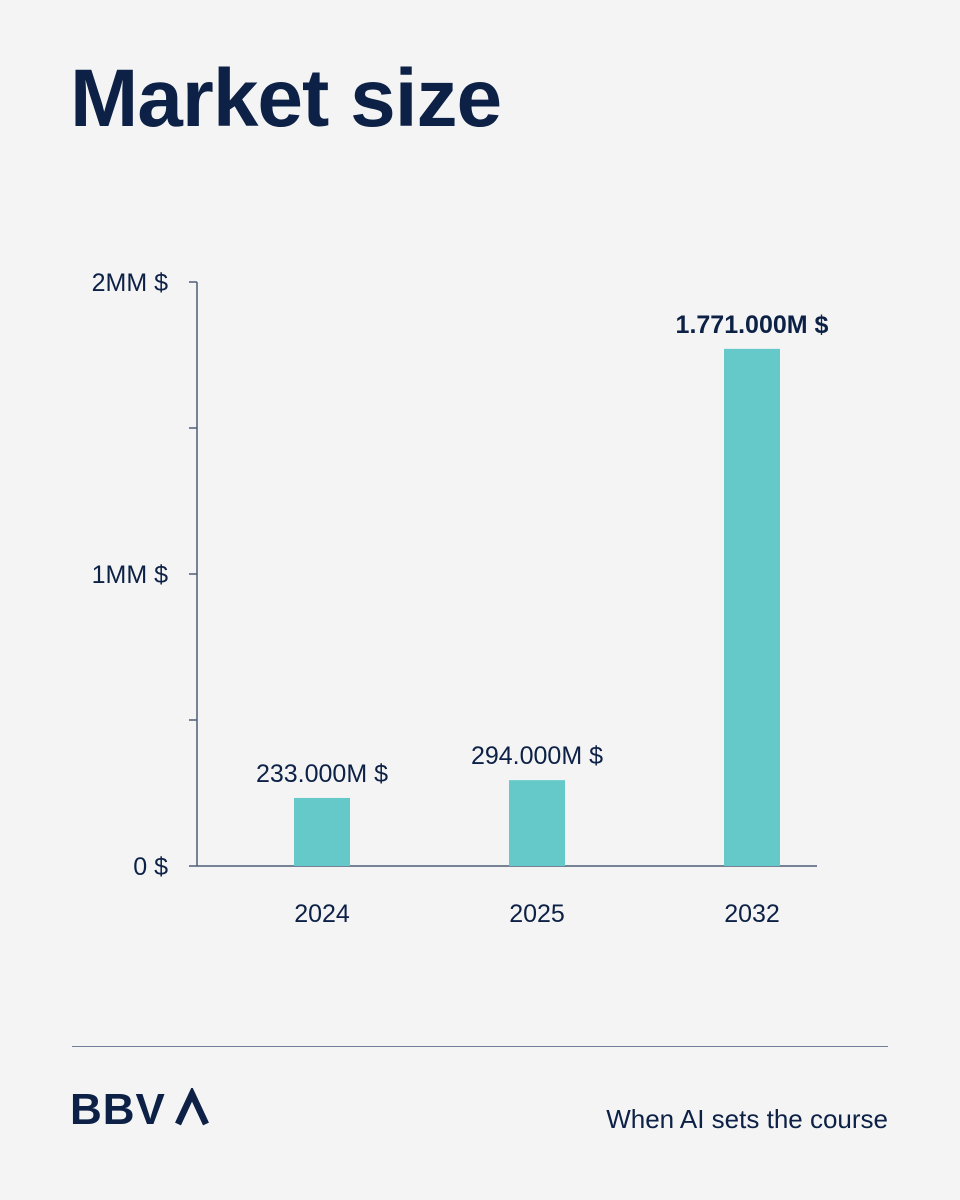 Image resolution: width=960 pixels, height=1200 pixels. I want to click on svg-text: BBV, so click(118, 1108).